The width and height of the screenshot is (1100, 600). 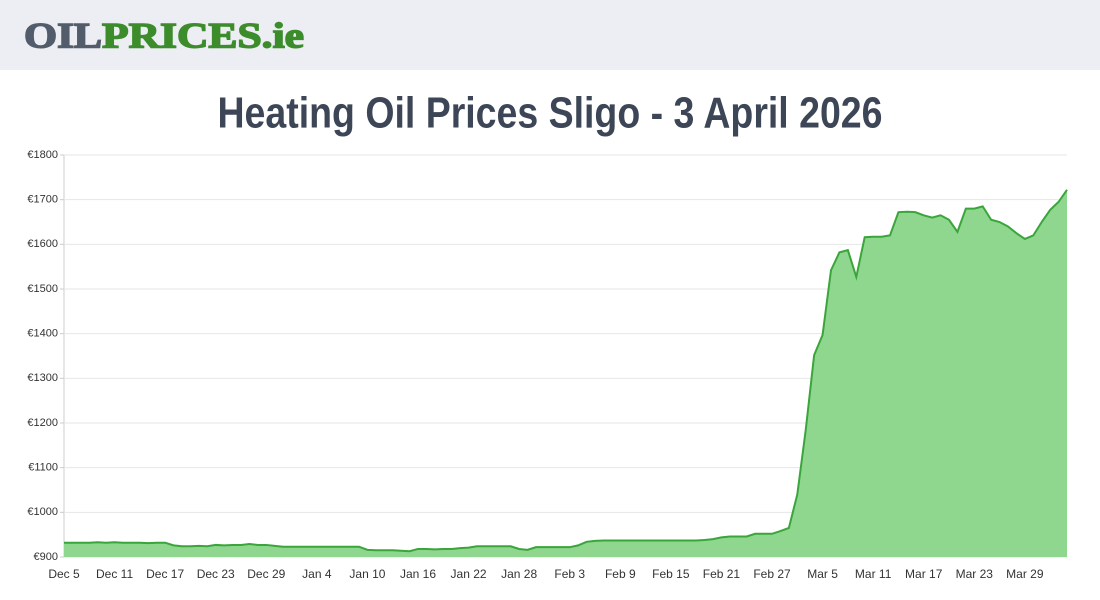 I want to click on x-tick-label: Mar 11, so click(x=873, y=574).